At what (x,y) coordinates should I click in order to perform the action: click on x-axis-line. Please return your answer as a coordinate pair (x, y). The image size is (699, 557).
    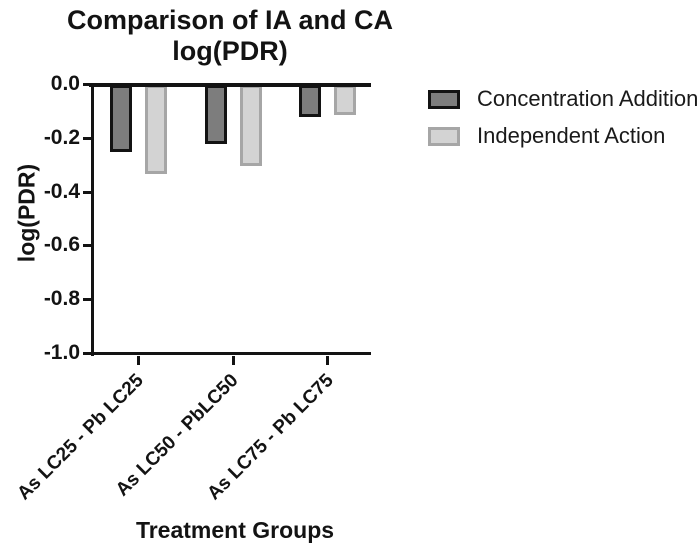
    Looking at the image, I should click on (230, 353).